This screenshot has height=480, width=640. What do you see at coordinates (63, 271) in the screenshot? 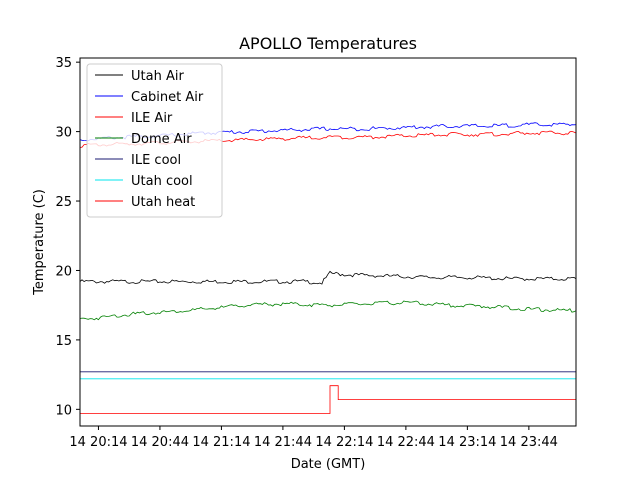
I see `y-tick-label-20: 20` at bounding box center [63, 271].